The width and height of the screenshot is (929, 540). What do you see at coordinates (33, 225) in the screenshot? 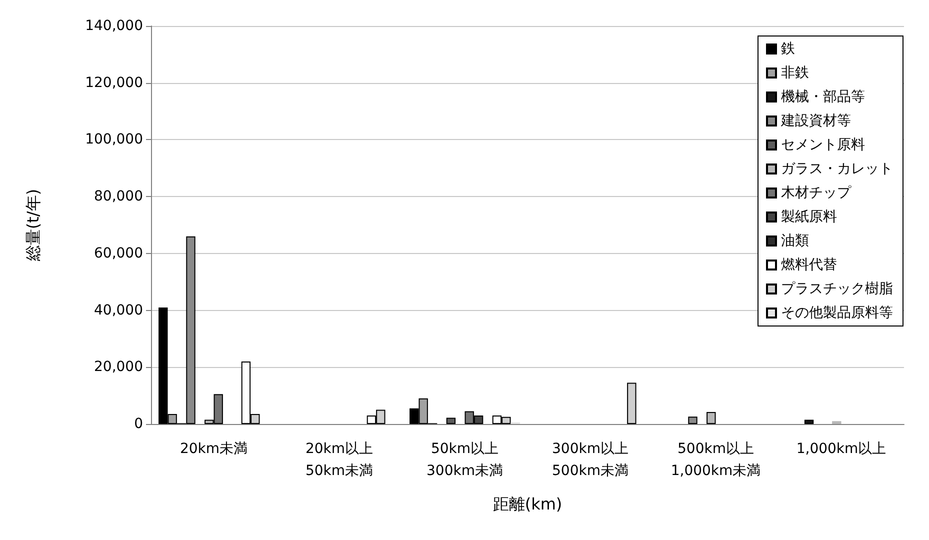
I see `y-axis-title: 総量(t/年)` at bounding box center [33, 225].